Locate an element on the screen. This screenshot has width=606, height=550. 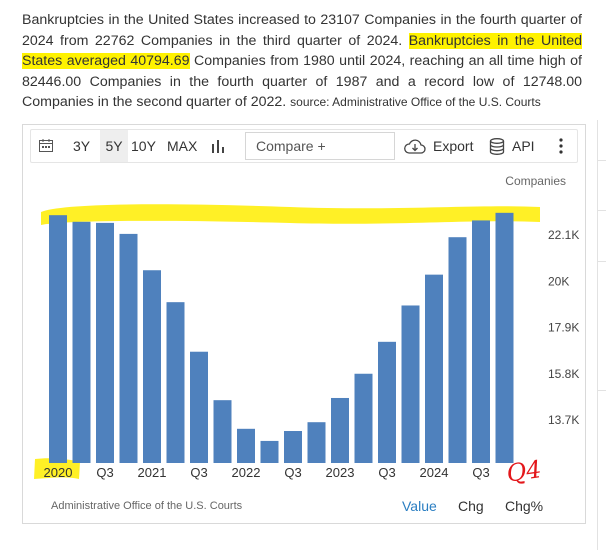
range-max-button: MAX is located at coordinates (182, 146).